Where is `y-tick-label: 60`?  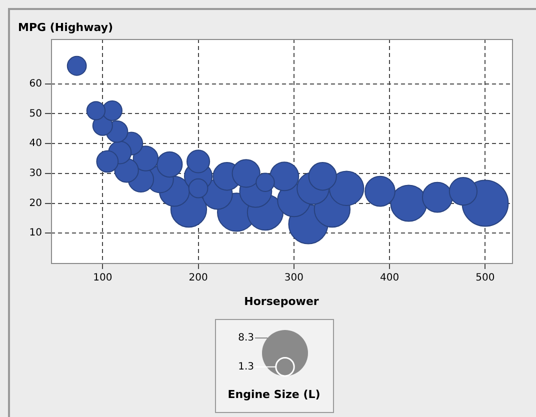 y-tick-label: 60 is located at coordinates (35, 84).